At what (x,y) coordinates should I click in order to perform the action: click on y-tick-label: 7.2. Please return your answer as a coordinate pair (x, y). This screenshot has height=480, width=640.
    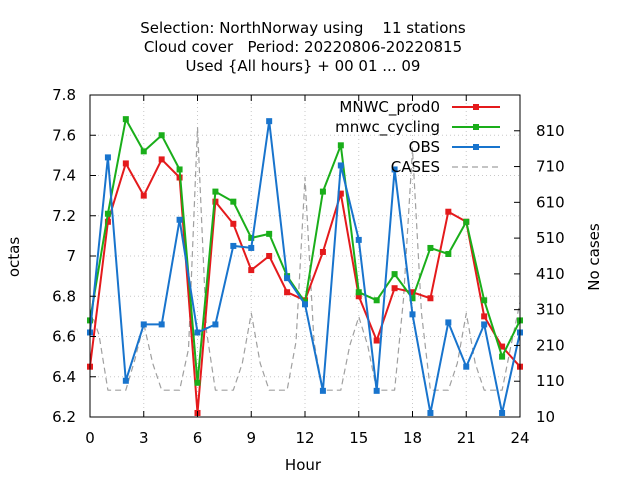
    Looking at the image, I should click on (64, 216).